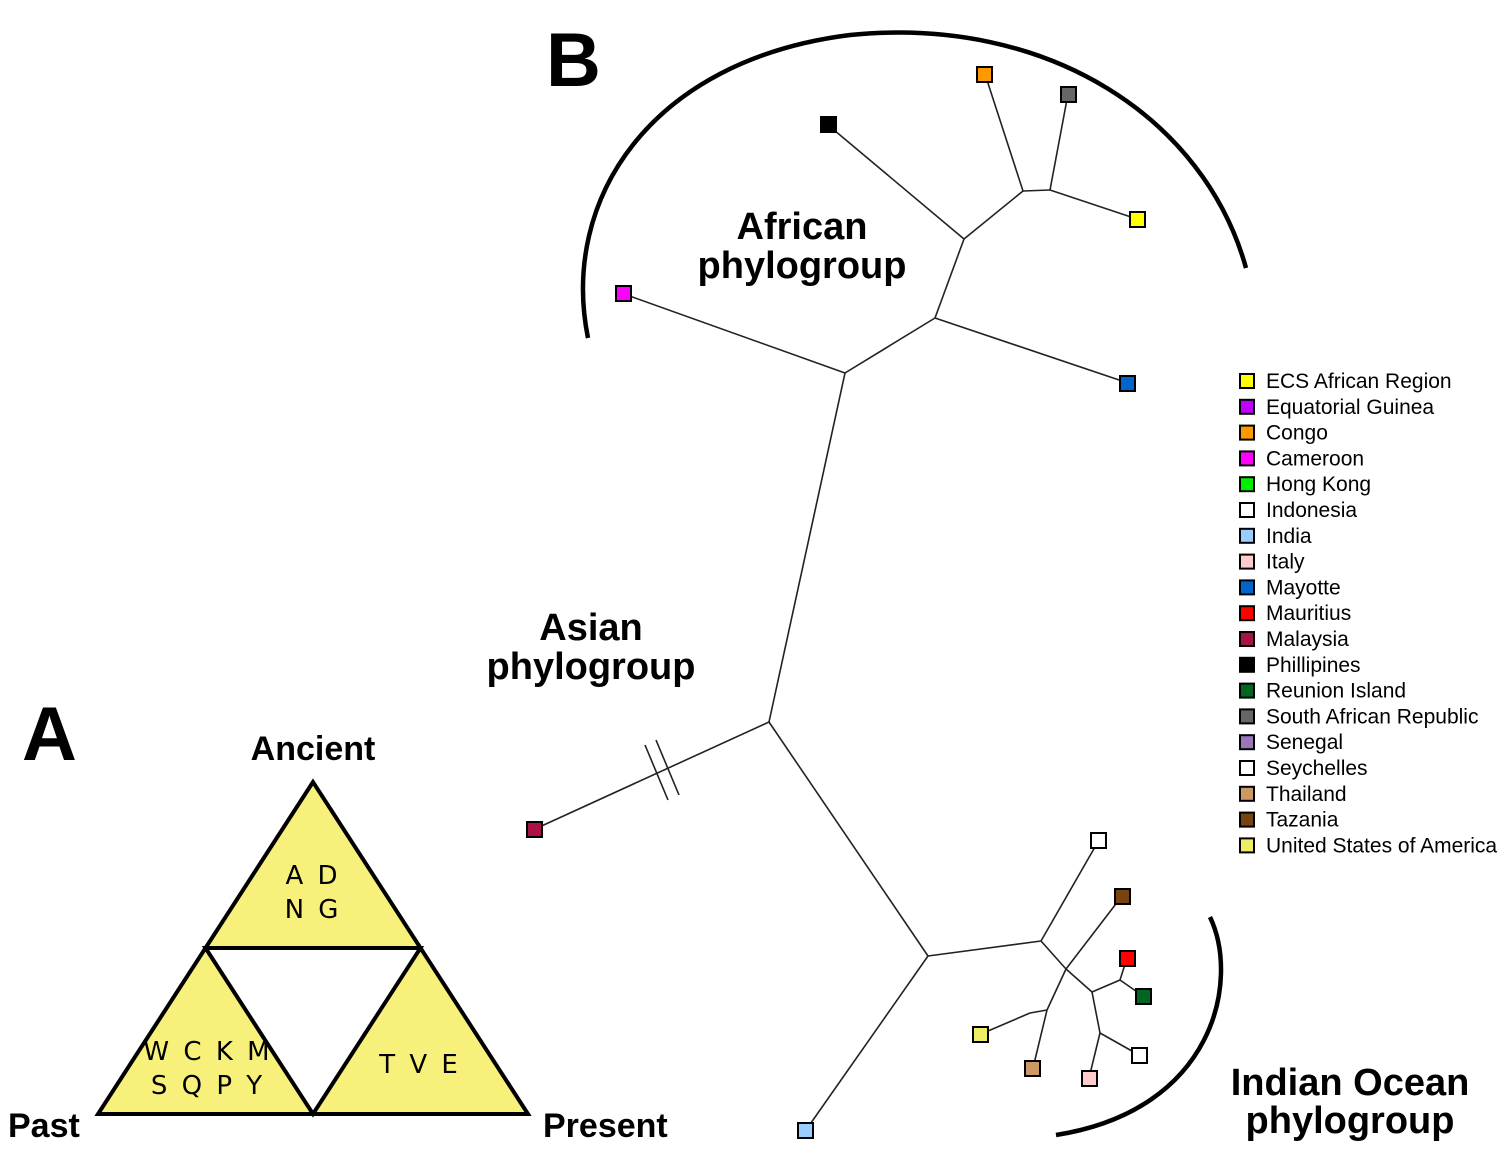 The height and width of the screenshot is (1154, 1511). What do you see at coordinates (573, 60) in the screenshot?
I see `panel-b-letter: B` at bounding box center [573, 60].